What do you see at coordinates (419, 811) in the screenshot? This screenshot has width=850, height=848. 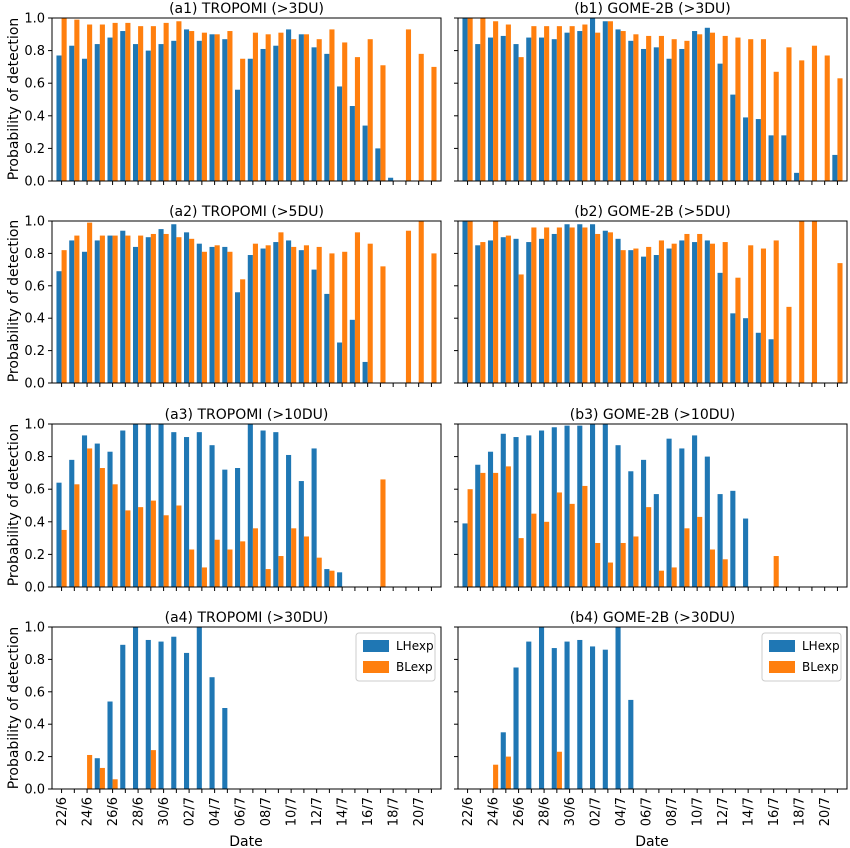 I see `x-tick-label: 20/7` at bounding box center [419, 811].